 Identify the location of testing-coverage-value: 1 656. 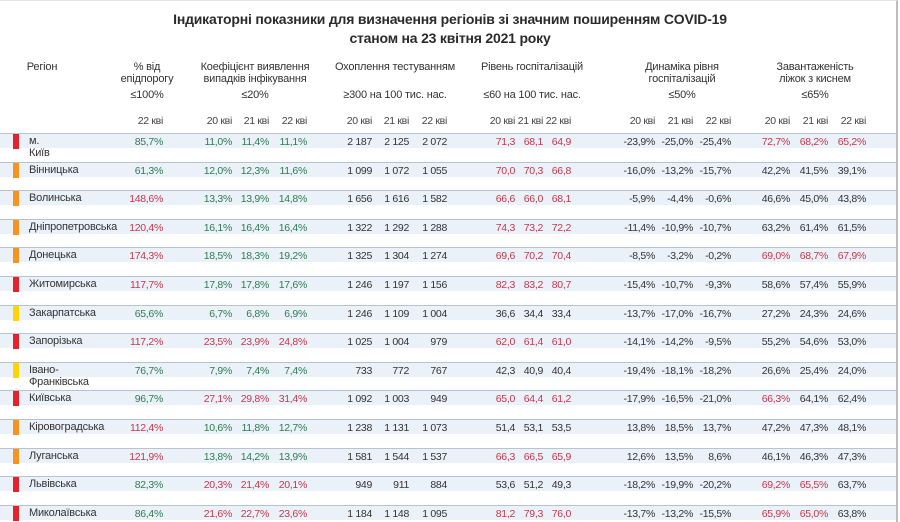
(359, 199).